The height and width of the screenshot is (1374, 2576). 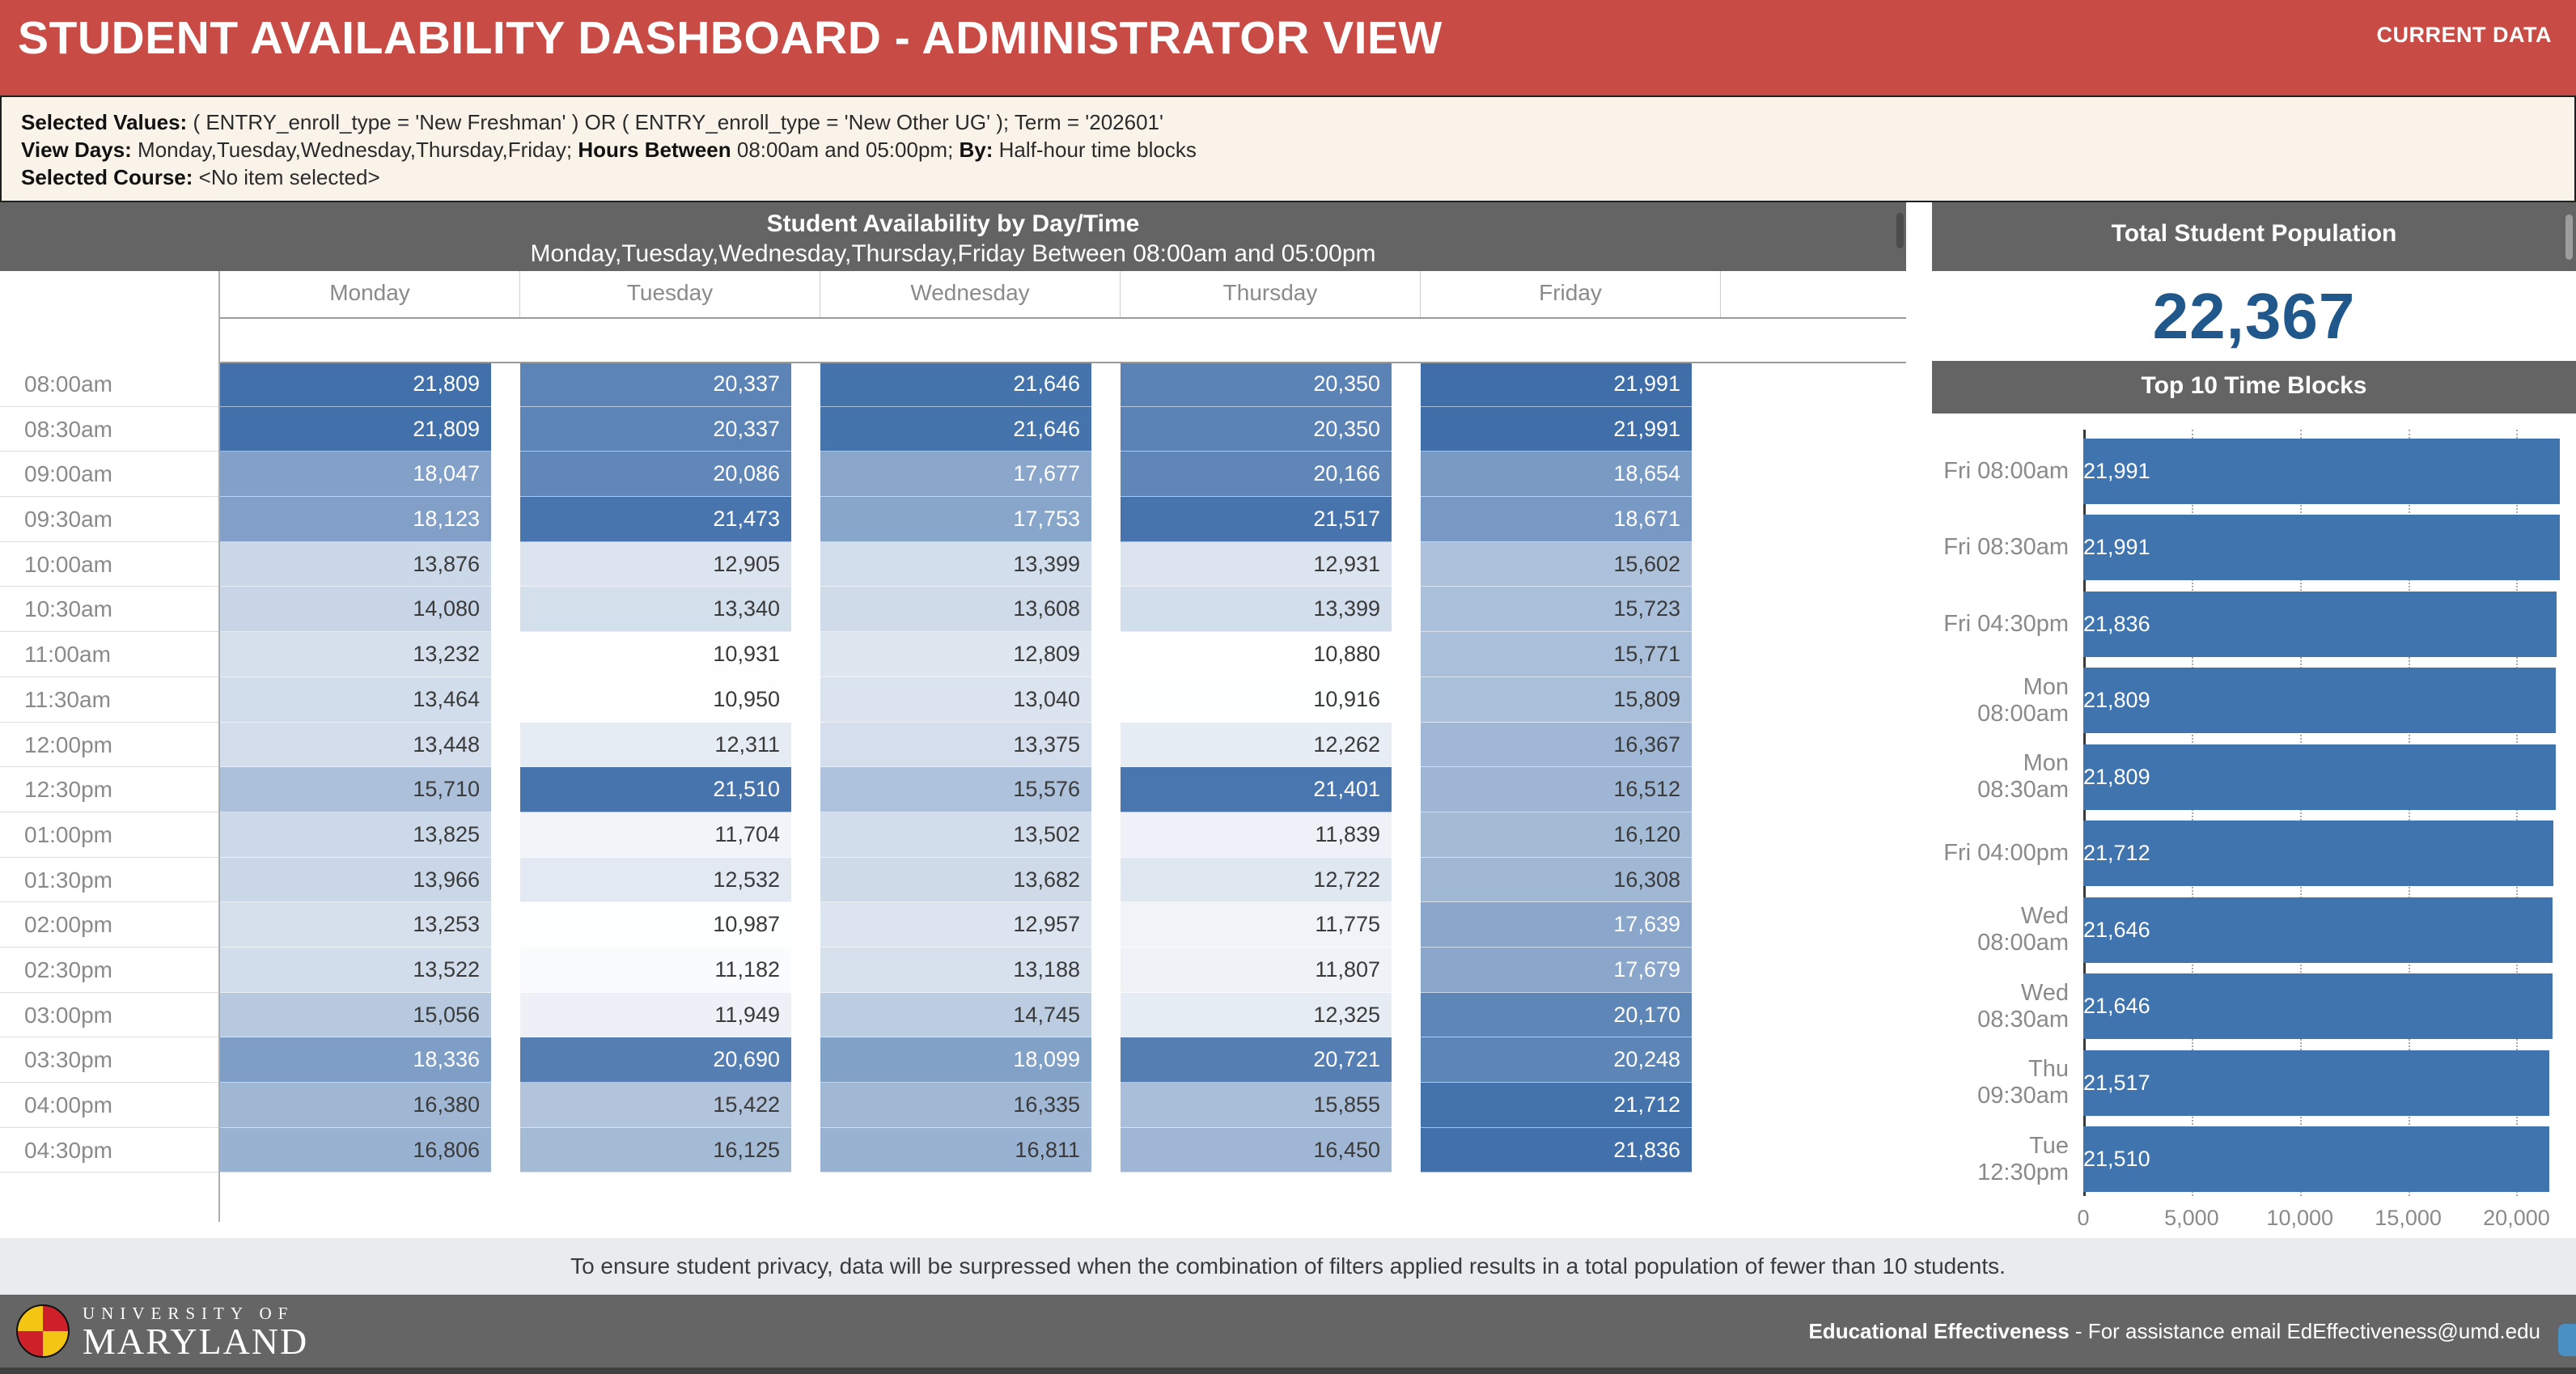 I want to click on availability-cell-friday-04:00pm: 21,712, so click(x=1556, y=1106).